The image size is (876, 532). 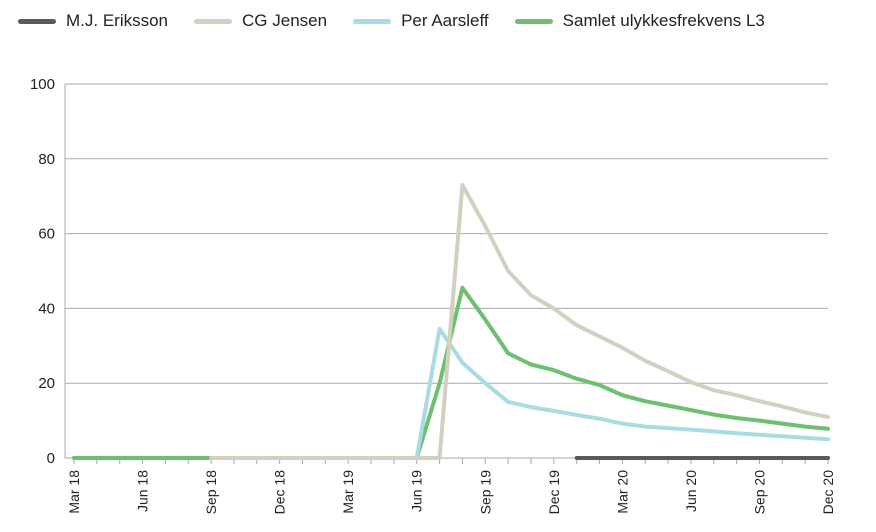 What do you see at coordinates (211, 492) in the screenshot?
I see `x-tick-label: Sep 18` at bounding box center [211, 492].